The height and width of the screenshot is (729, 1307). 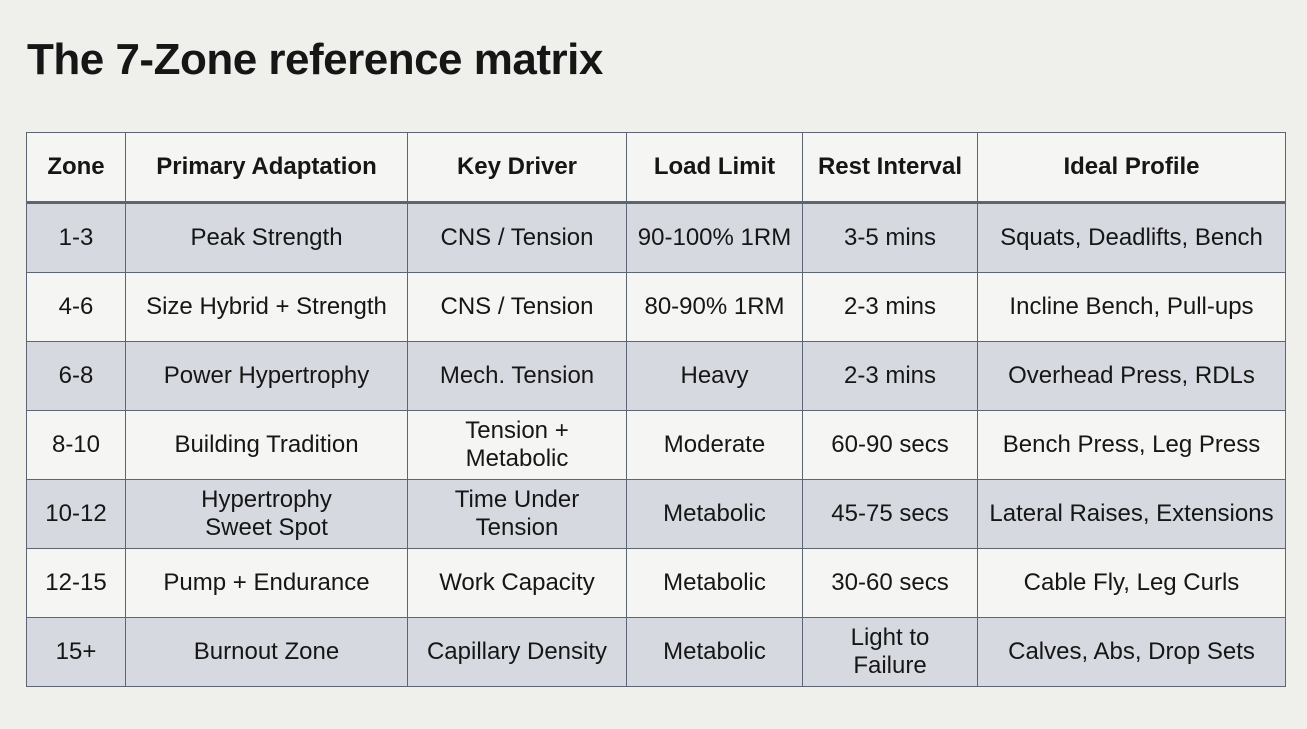 What do you see at coordinates (517, 583) in the screenshot?
I see `table-cell: Work Capacity` at bounding box center [517, 583].